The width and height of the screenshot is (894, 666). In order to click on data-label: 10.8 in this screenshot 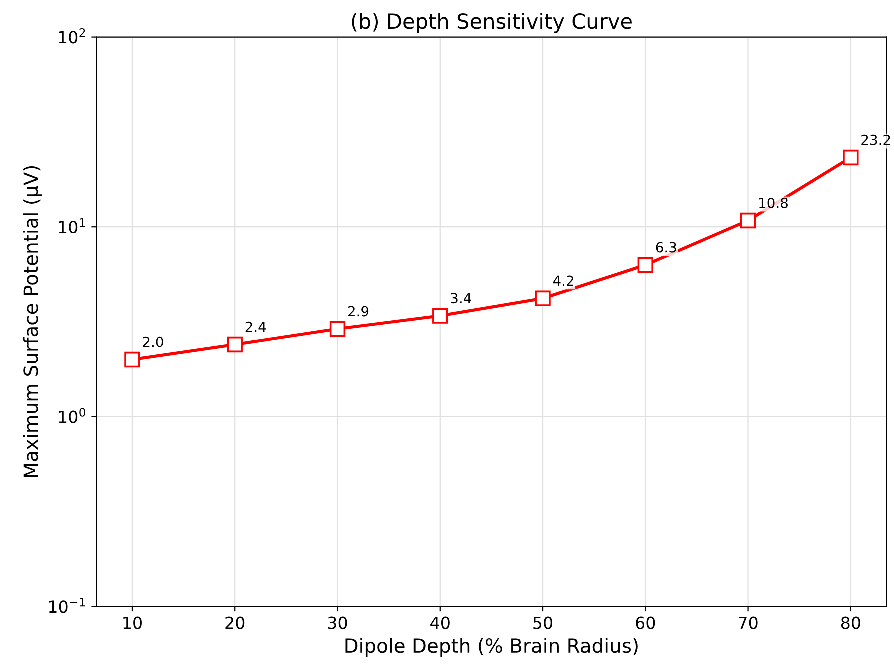, I will do `click(774, 203)`.